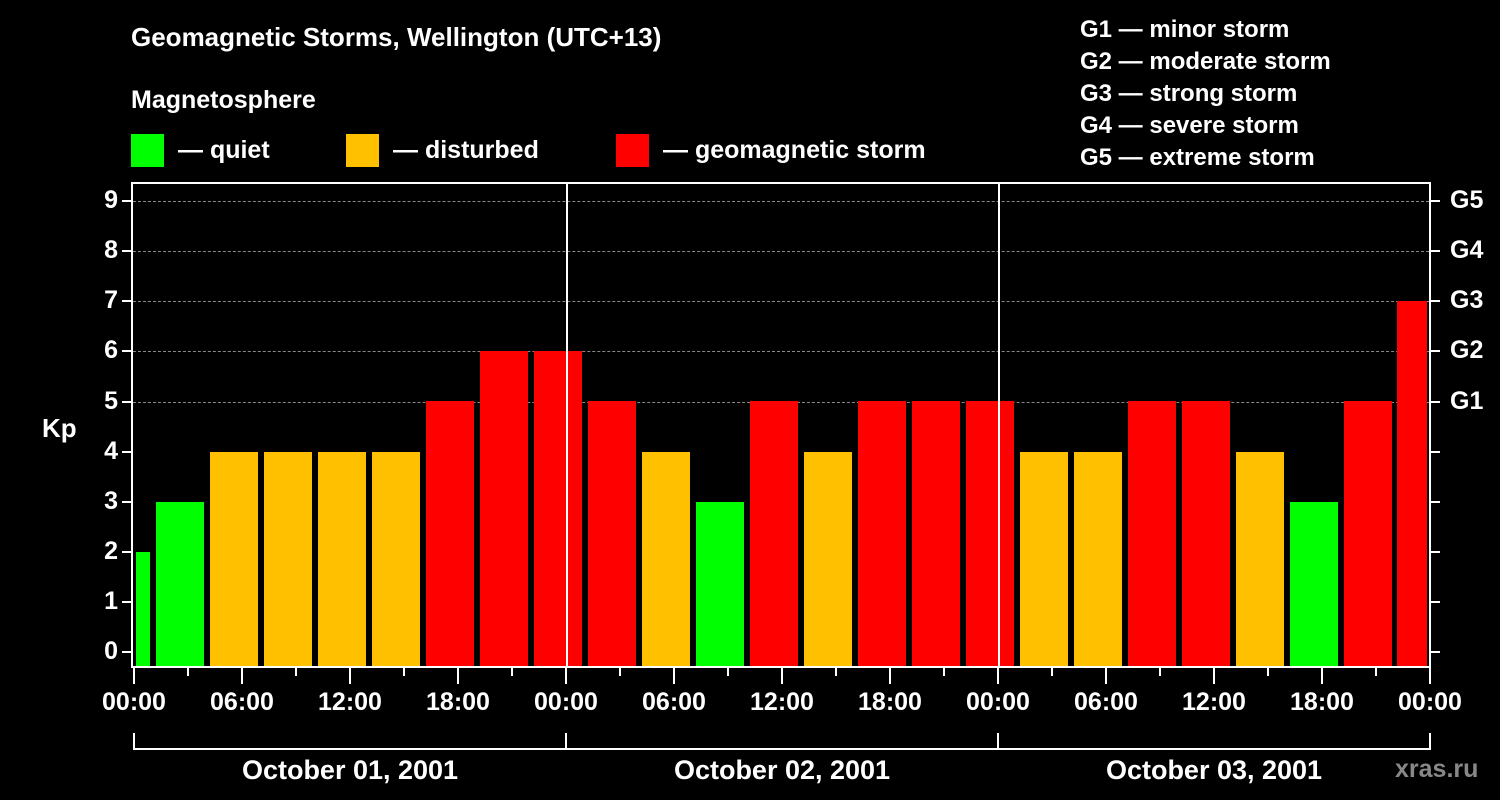  What do you see at coordinates (442, 150) in the screenshot?
I see `legend-disturbed: — disturbed` at bounding box center [442, 150].